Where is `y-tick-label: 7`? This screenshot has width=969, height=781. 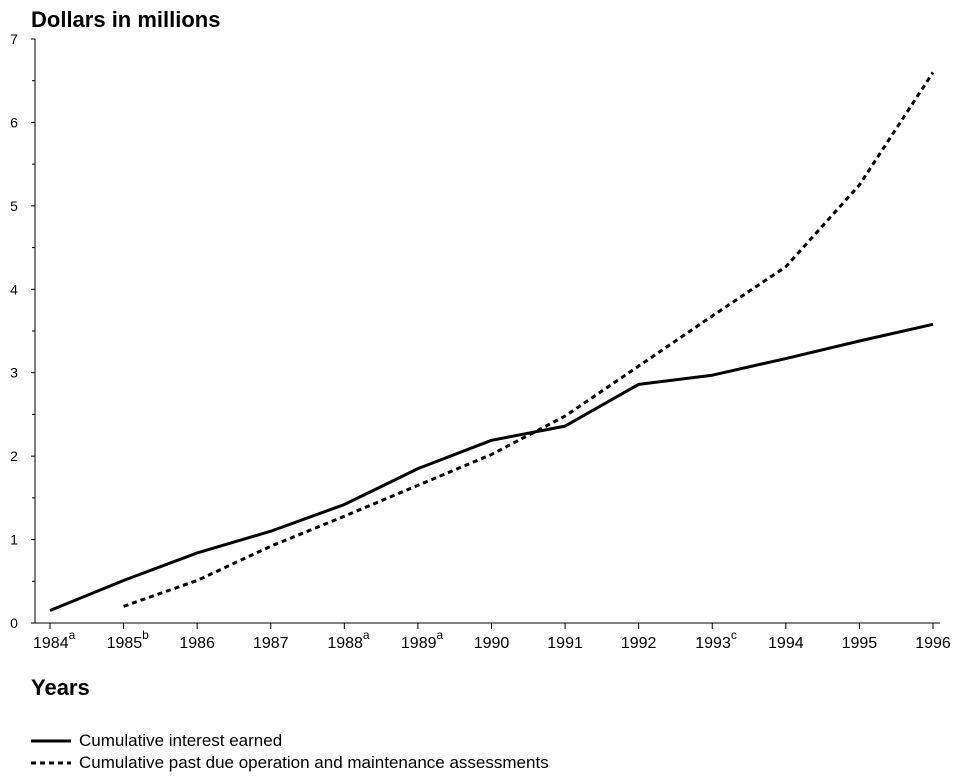
y-tick-label: 7 is located at coordinates (14, 39).